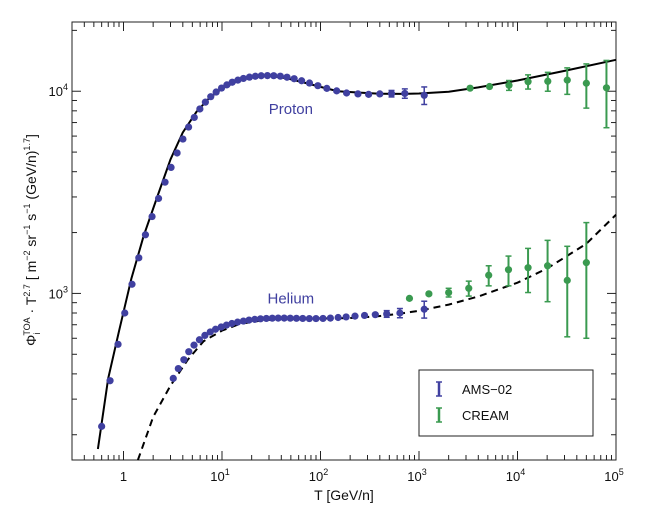  What do you see at coordinates (485, 415) in the screenshot?
I see `legend-label: CREAM` at bounding box center [485, 415].